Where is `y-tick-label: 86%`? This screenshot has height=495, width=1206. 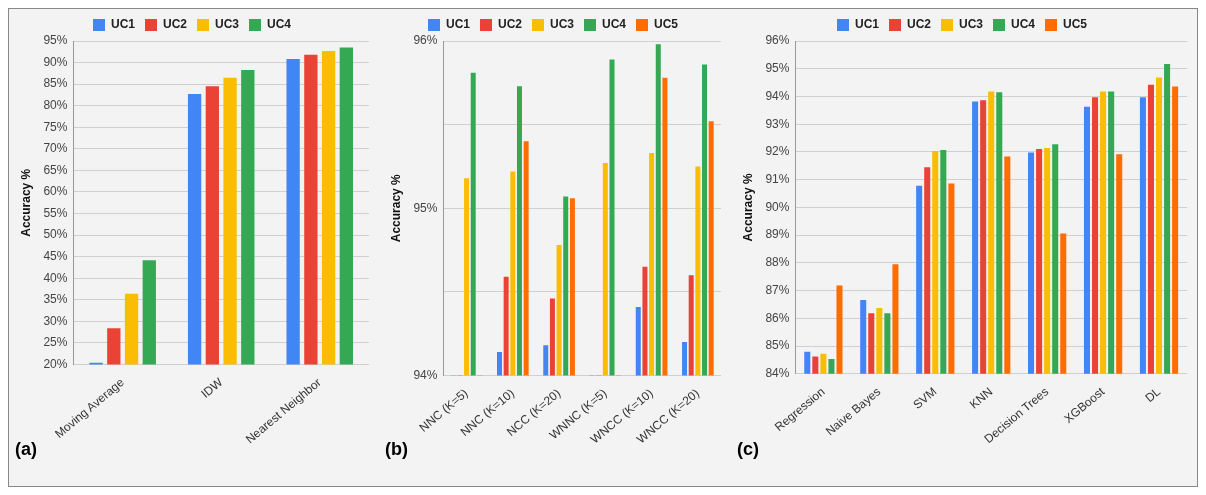
y-tick-label: 86% is located at coordinates (777, 317).